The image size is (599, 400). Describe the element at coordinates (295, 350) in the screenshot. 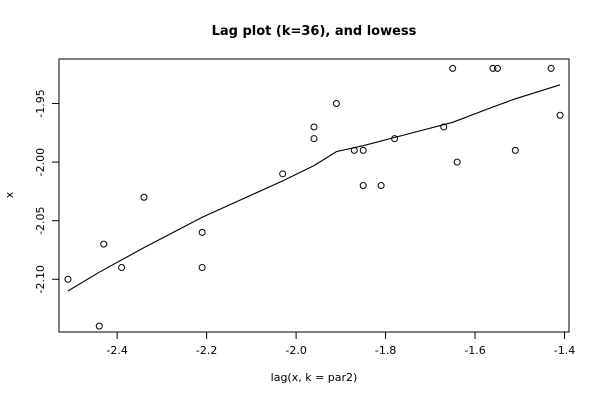

I see `x-tick-label: -2.0` at that location.